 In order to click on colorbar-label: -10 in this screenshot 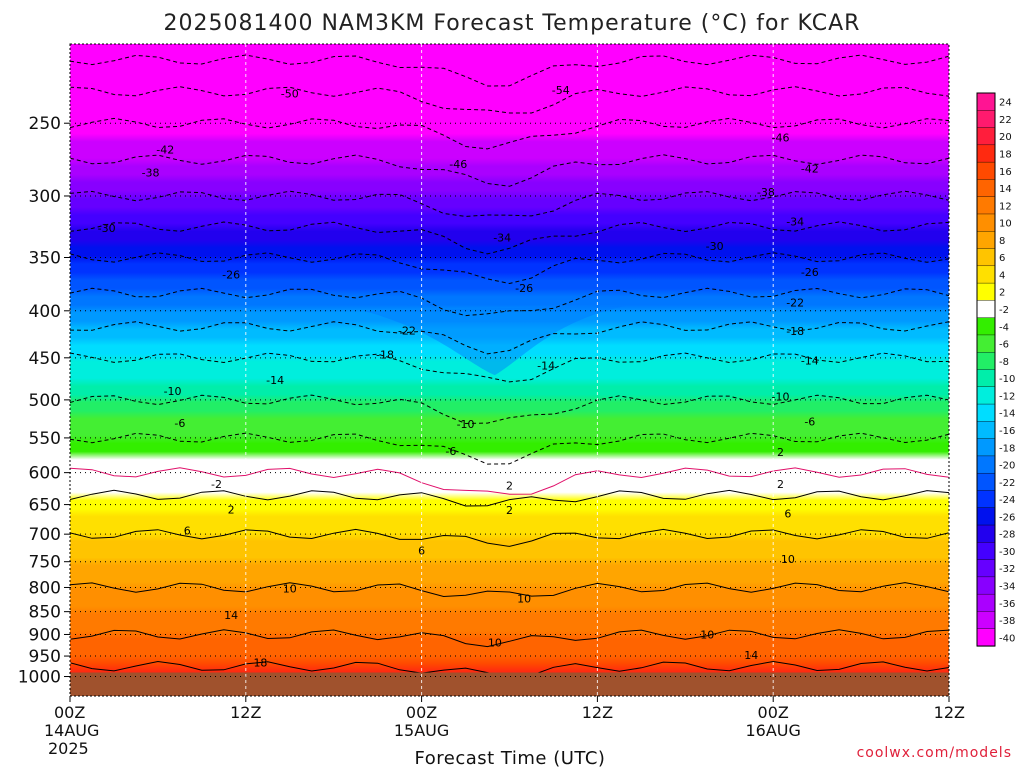, I will do `click(1007, 379)`.